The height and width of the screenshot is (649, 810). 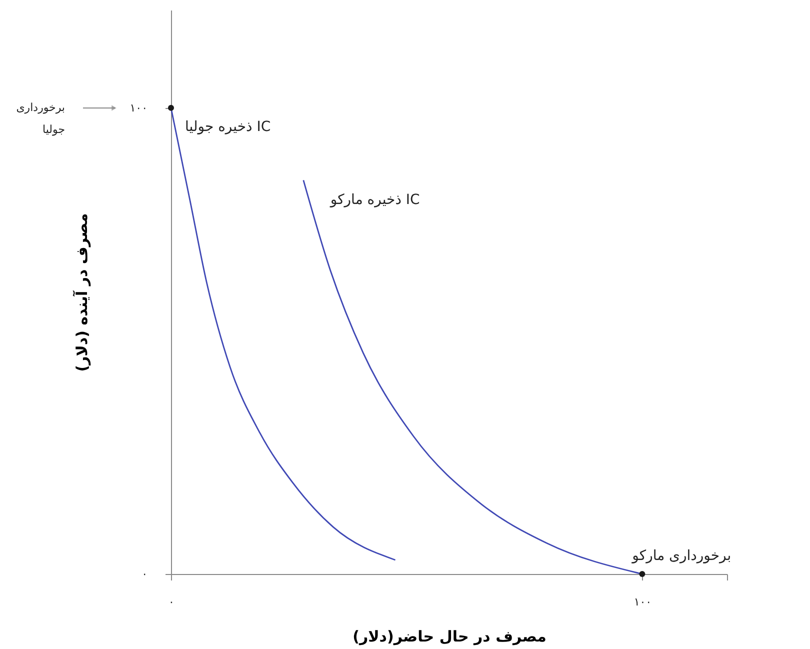 What do you see at coordinates (228, 126) in the screenshot?
I see `annotation: IC ذخیره جولیا` at bounding box center [228, 126].